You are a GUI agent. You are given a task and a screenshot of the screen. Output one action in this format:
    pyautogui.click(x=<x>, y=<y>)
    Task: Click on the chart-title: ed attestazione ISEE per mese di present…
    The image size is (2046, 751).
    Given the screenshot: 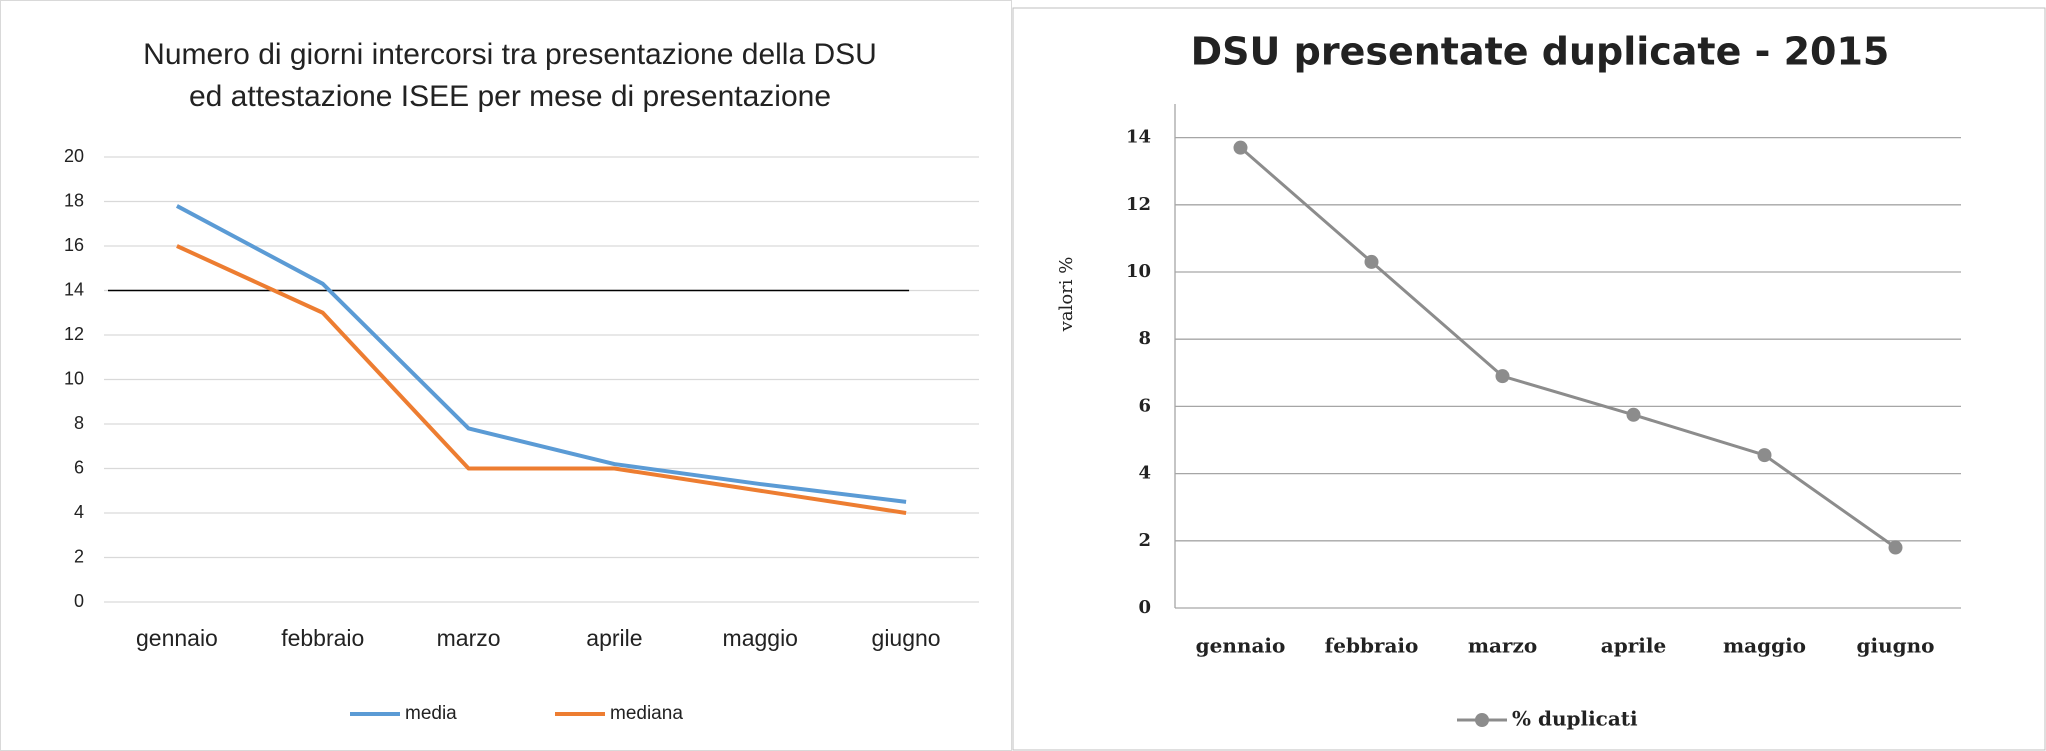 What is the action you would take?
    pyautogui.click(x=510, y=96)
    